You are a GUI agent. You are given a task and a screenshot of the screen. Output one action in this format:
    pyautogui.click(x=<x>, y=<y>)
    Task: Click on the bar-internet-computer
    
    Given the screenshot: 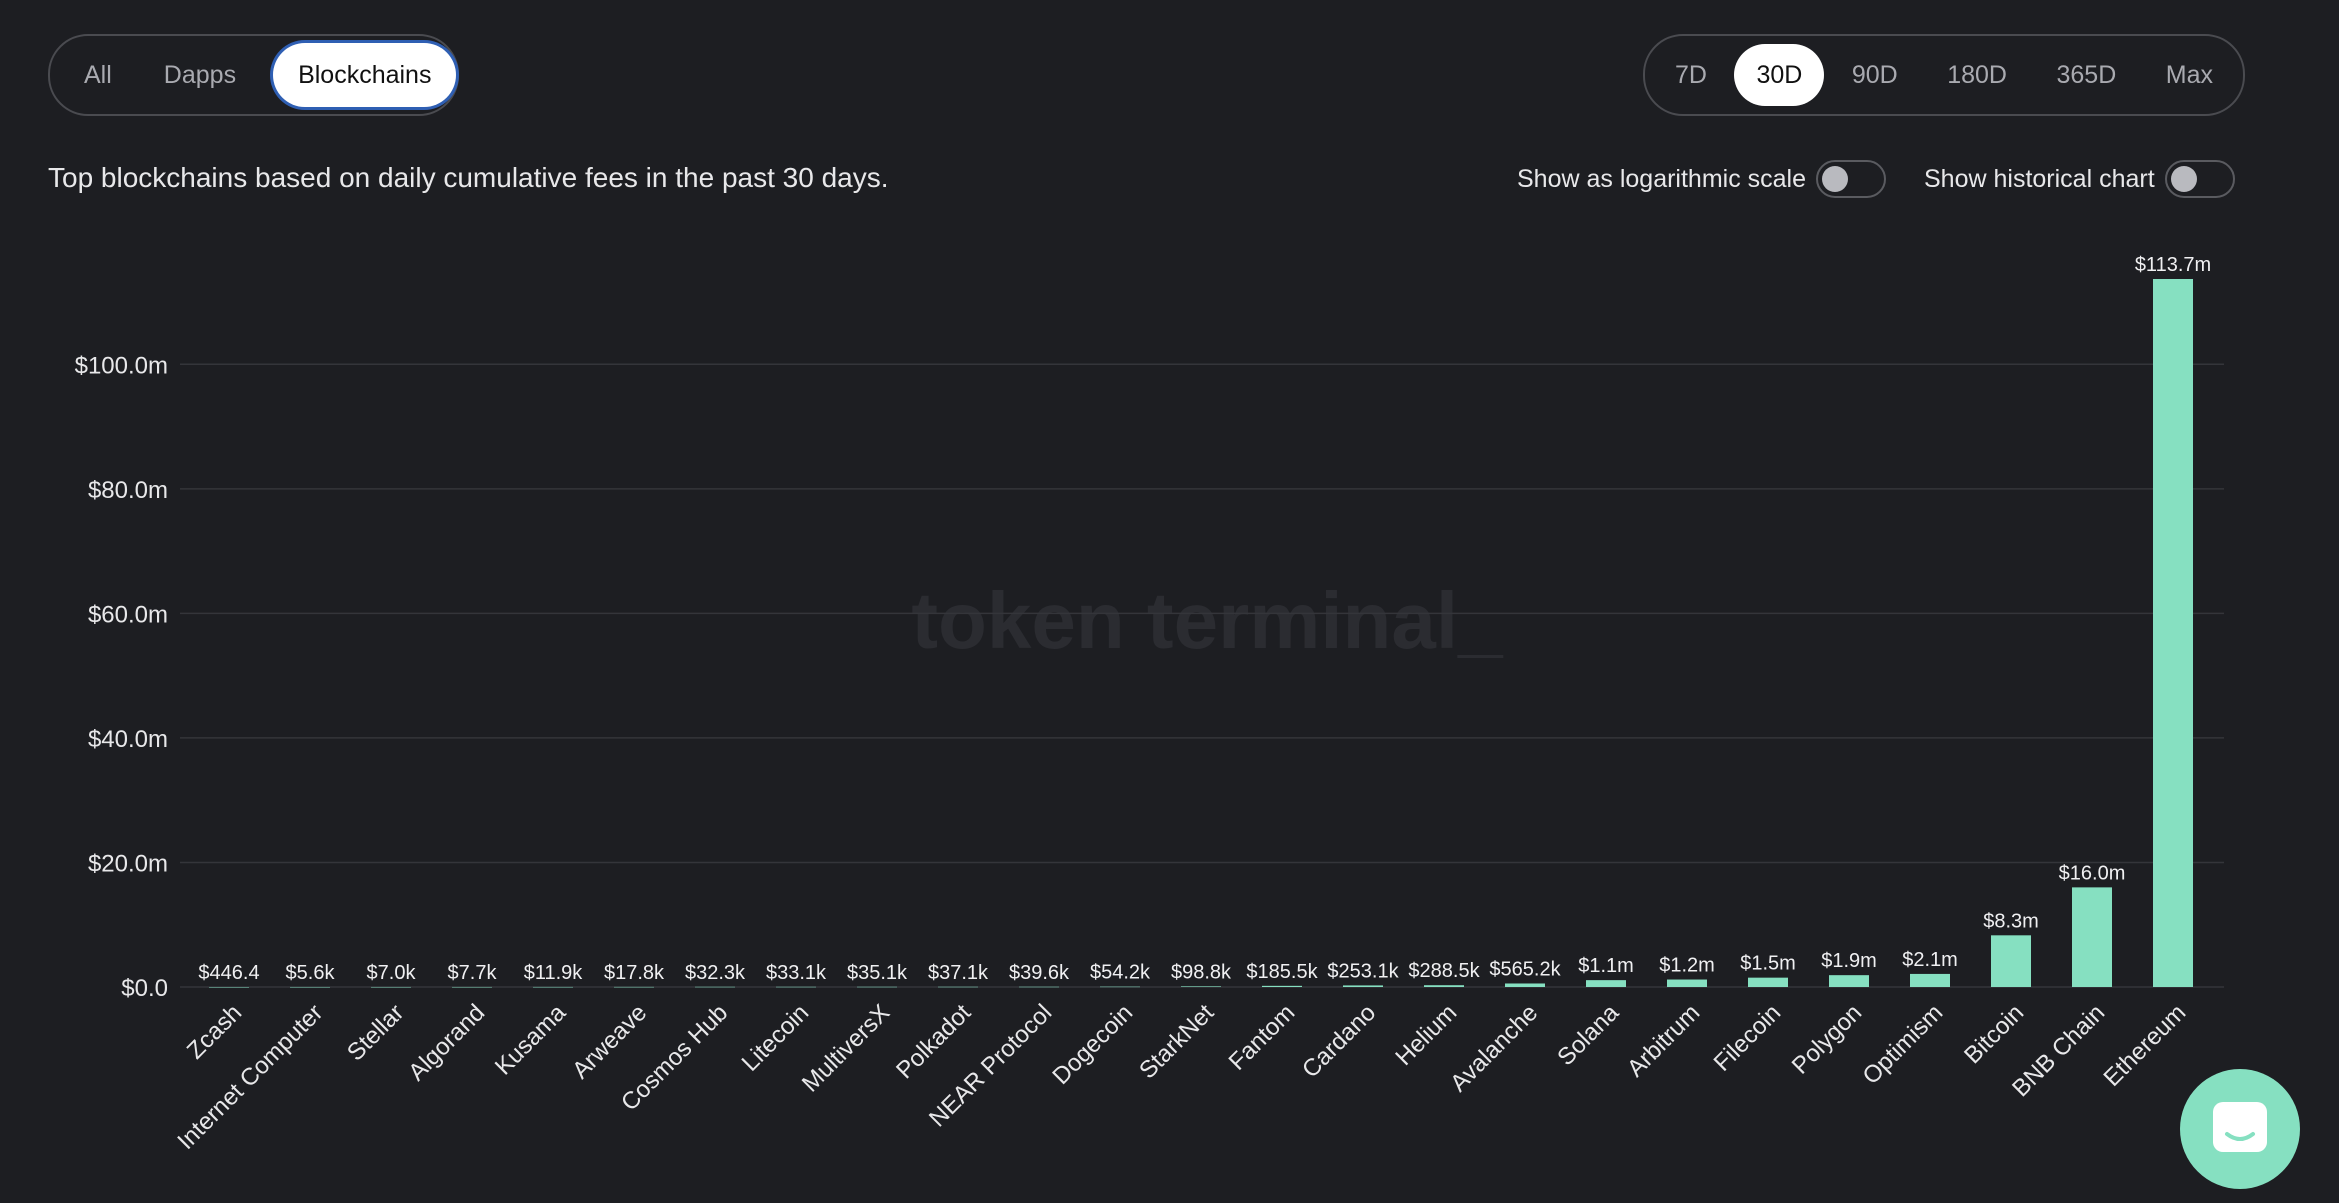 What is the action you would take?
    pyautogui.click(x=310, y=987)
    